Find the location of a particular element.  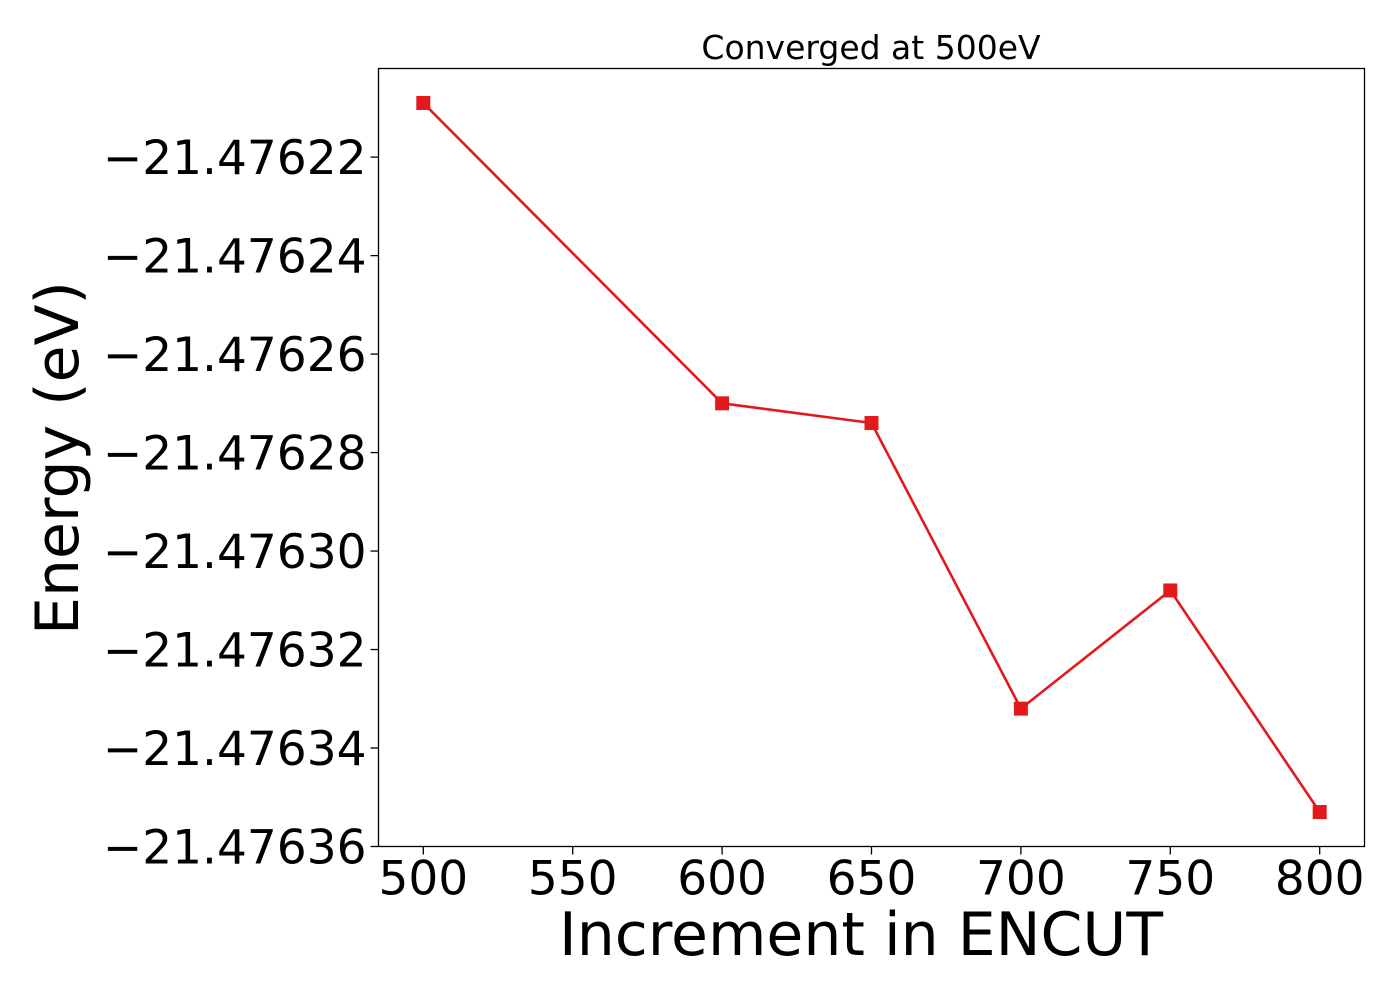

y-tick-label: −21.47624 is located at coordinates (235, 257).